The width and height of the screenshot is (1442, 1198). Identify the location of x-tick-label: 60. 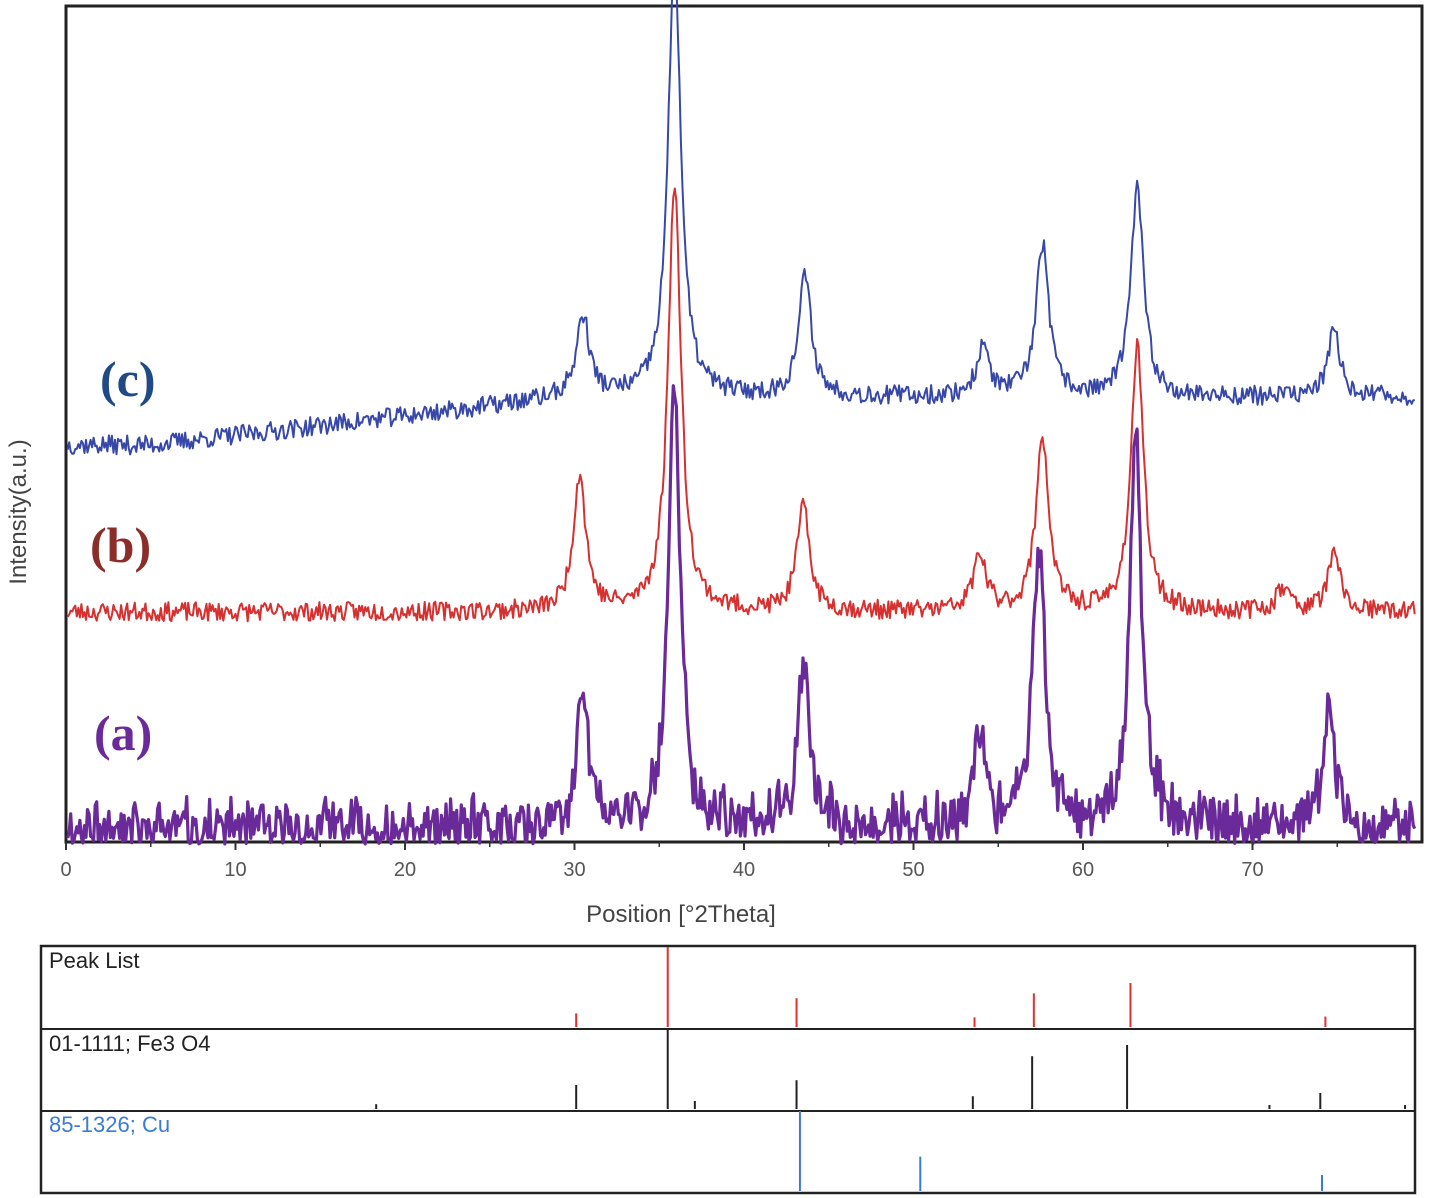
(1083, 870).